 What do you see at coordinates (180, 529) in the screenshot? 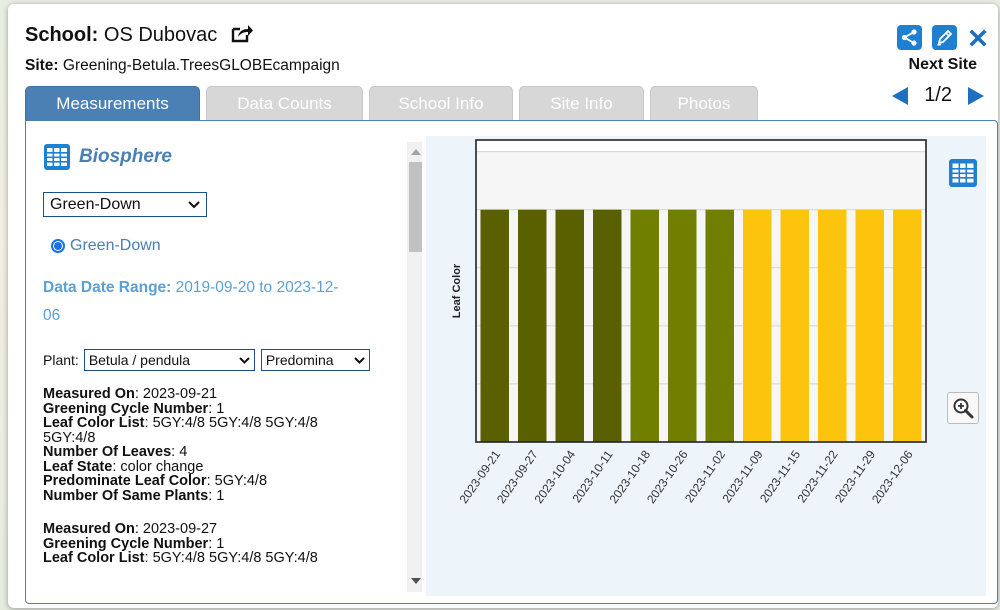
I see `field-value: 2023-09-27` at bounding box center [180, 529].